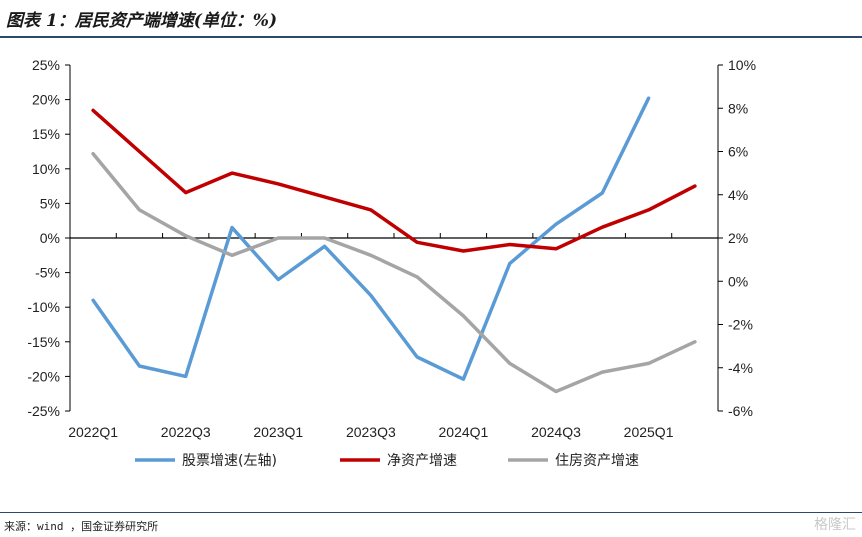  I want to click on right-axis-tick-label: -2%, so click(740, 325).